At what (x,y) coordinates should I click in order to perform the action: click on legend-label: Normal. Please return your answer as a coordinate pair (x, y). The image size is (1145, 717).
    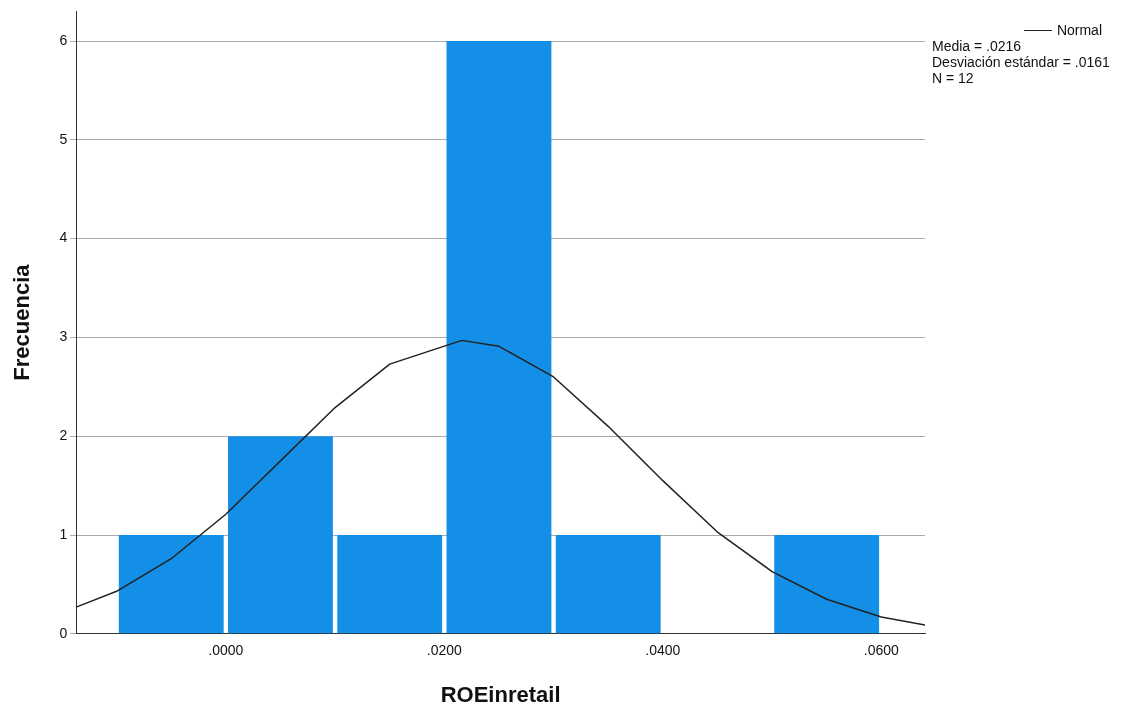
    Looking at the image, I should click on (1079, 30).